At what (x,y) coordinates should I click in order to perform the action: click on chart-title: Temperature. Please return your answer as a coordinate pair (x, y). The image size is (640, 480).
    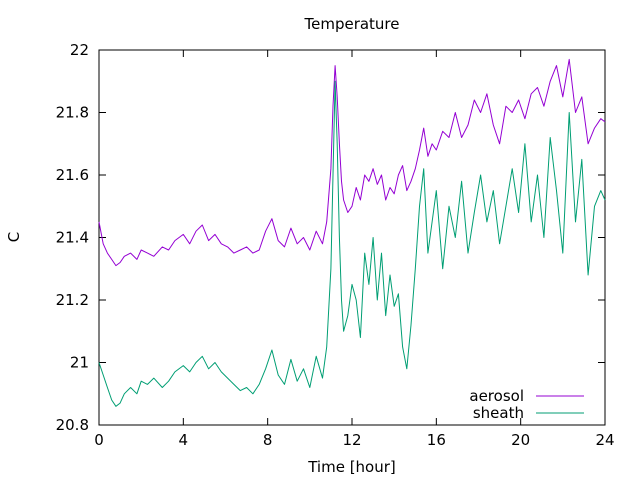
    Looking at the image, I should click on (351, 24).